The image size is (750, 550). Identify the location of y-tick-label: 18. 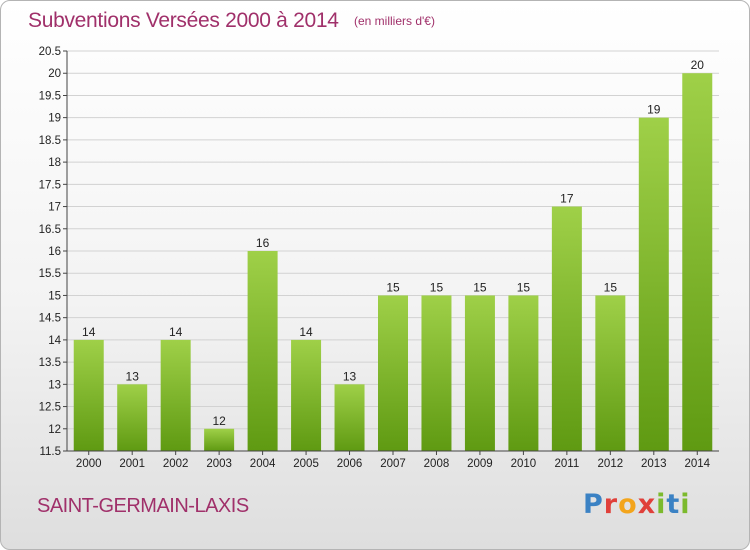
(54, 163).